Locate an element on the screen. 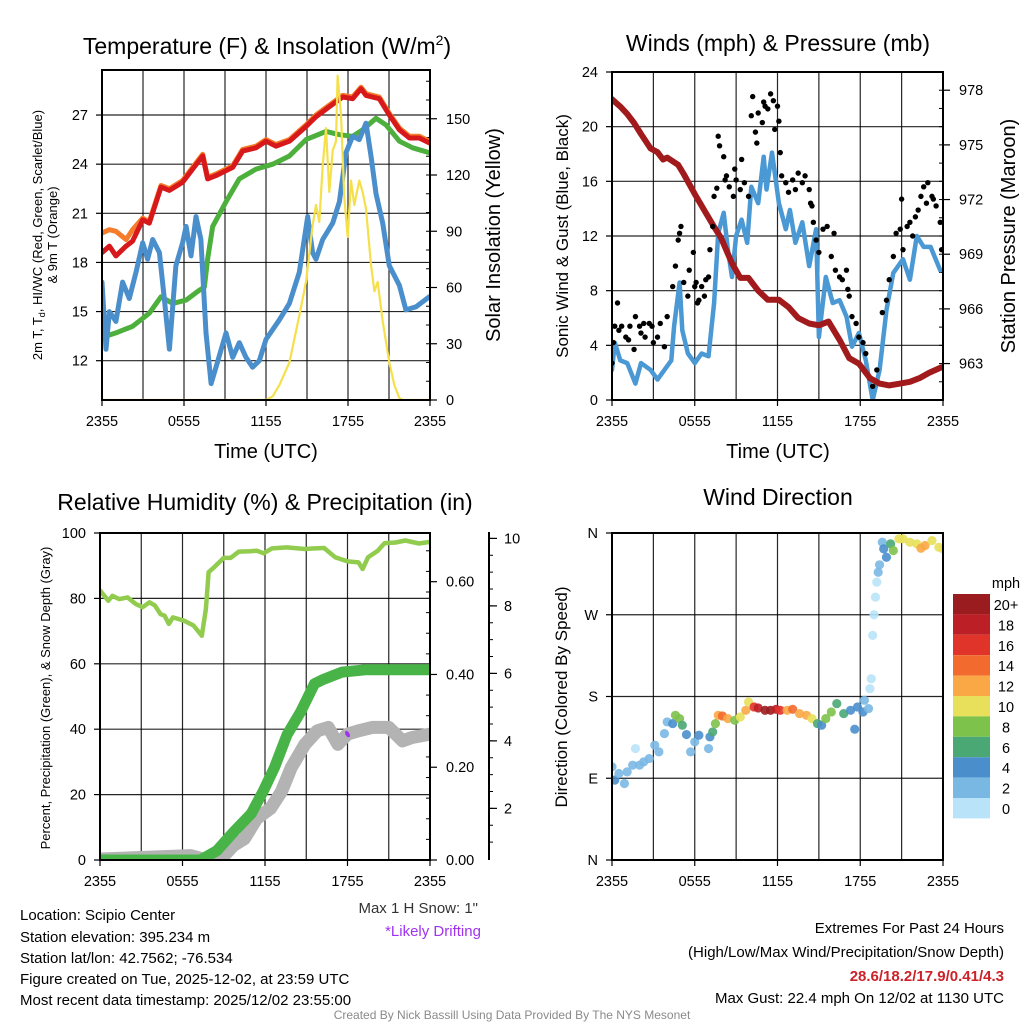  direction-x-tick-label: 2355 is located at coordinates (943, 882).